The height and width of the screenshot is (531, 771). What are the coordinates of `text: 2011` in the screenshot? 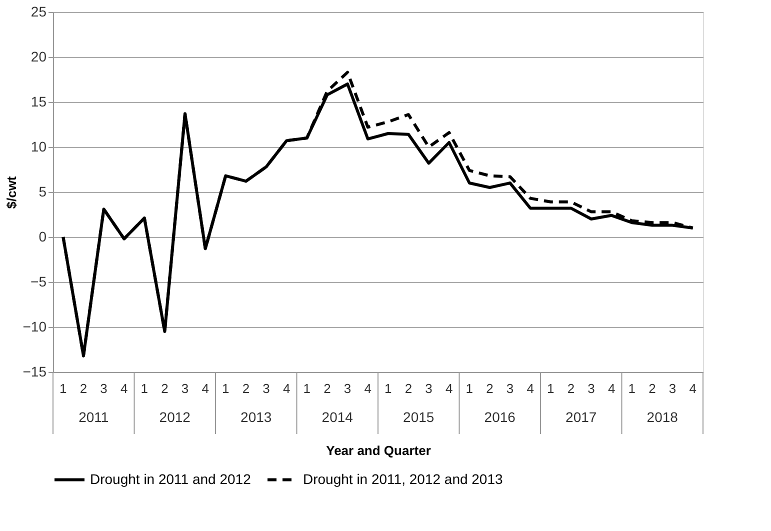 It's located at (93, 417).